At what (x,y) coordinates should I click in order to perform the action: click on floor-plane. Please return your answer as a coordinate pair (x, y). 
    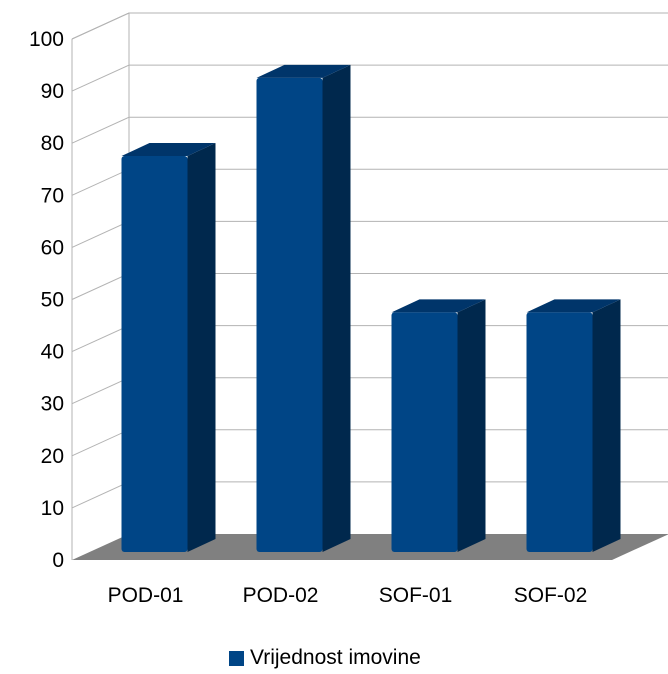
    Looking at the image, I should click on (370, 547).